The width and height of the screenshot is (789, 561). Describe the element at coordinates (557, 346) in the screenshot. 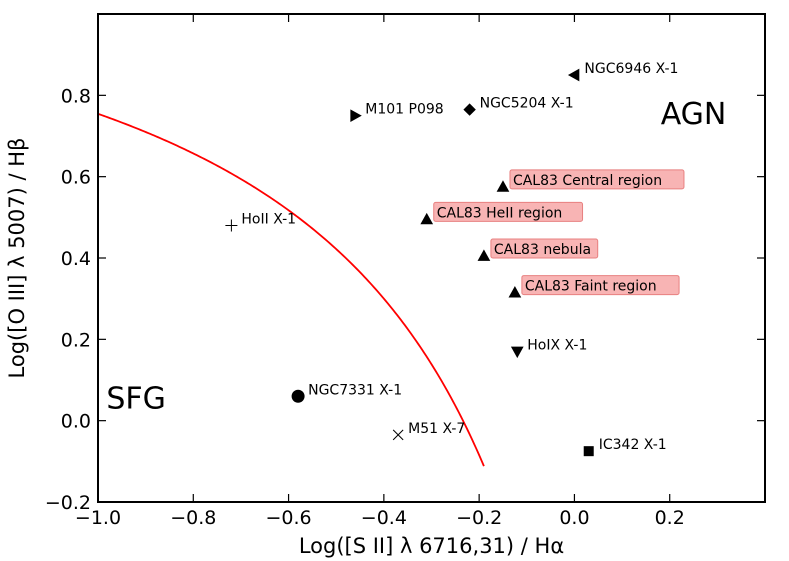

I see `point-label: HoIX X-1` at that location.